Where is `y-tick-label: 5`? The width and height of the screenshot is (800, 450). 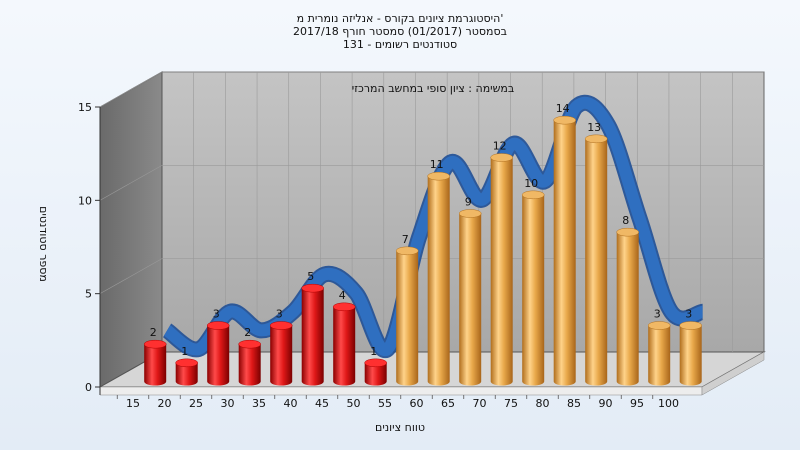 y-tick-label: 5 is located at coordinates (88, 294).